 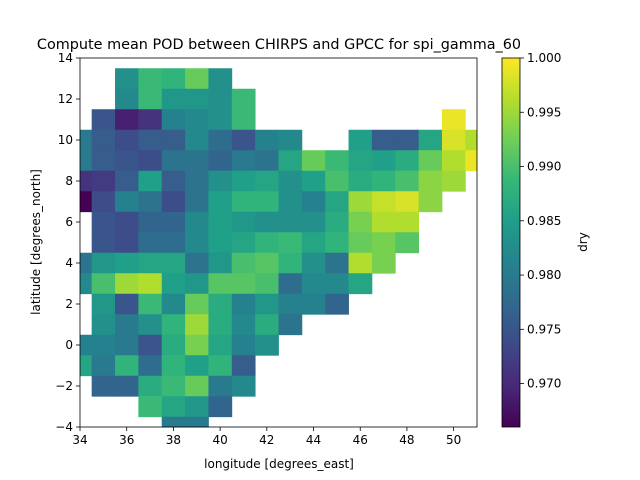 I want to click on y-tick-label: −4, so click(x=64, y=427).